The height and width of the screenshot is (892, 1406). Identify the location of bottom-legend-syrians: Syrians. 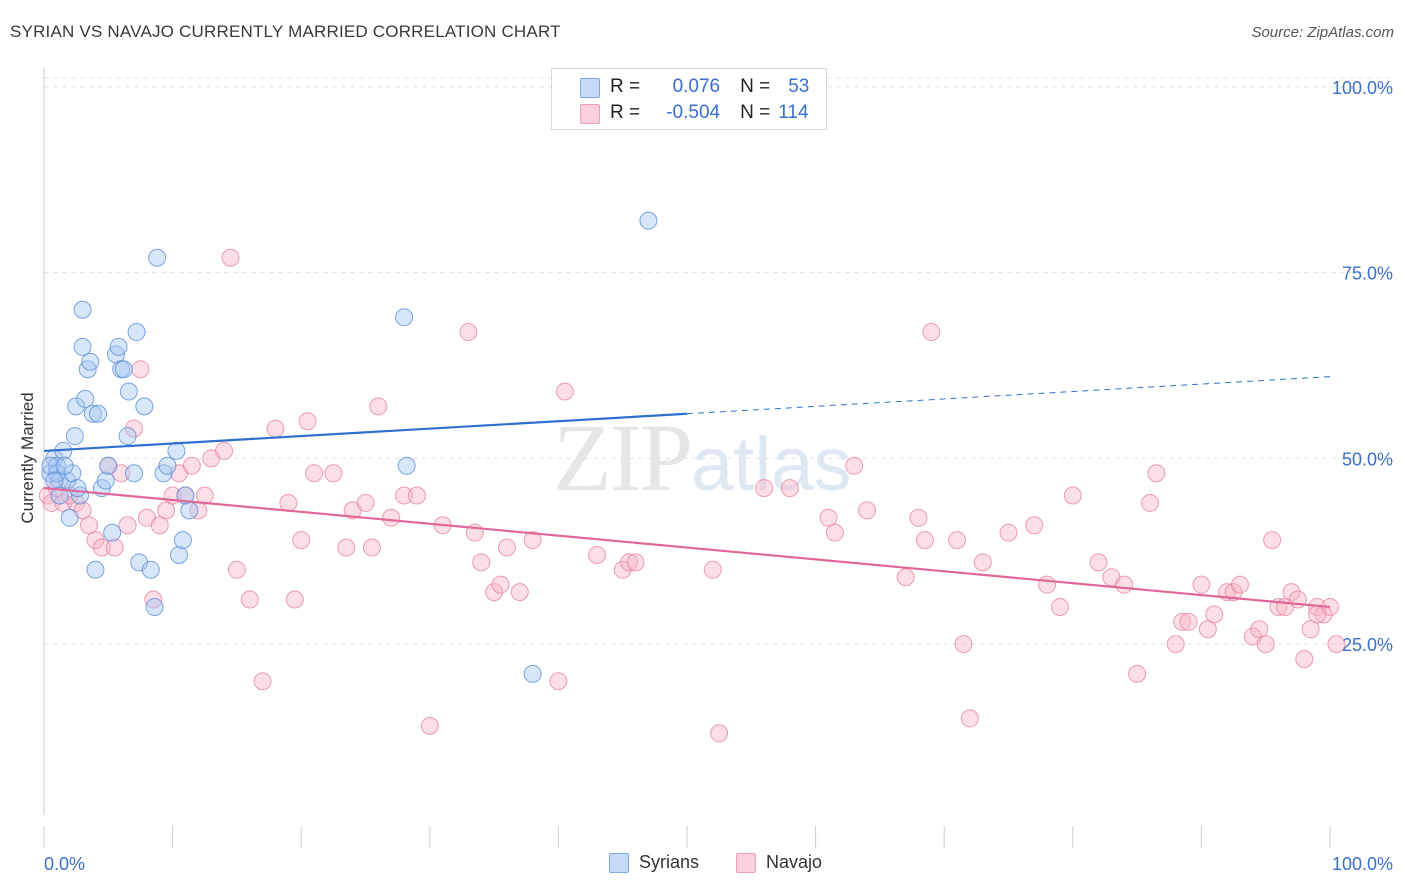
(654, 862).